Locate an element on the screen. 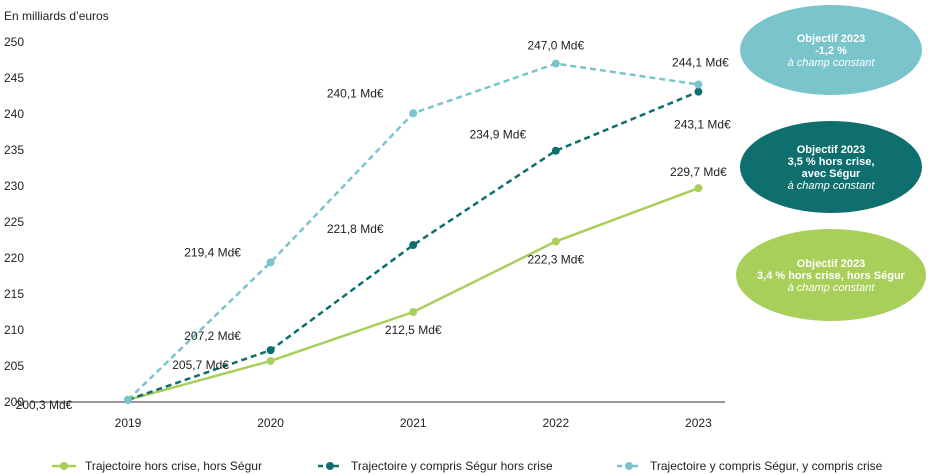  objective-text: 3,5 % hors crise, is located at coordinates (831, 162).